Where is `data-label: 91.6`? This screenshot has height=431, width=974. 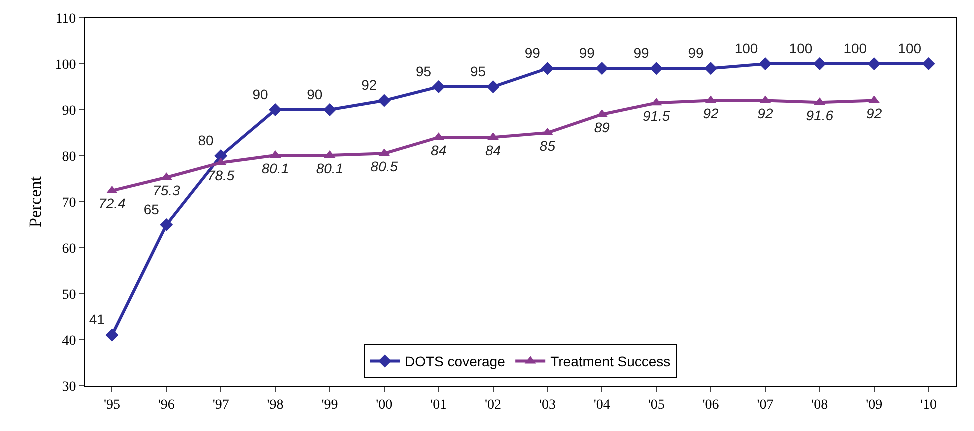 data-label: 91.6 is located at coordinates (820, 115).